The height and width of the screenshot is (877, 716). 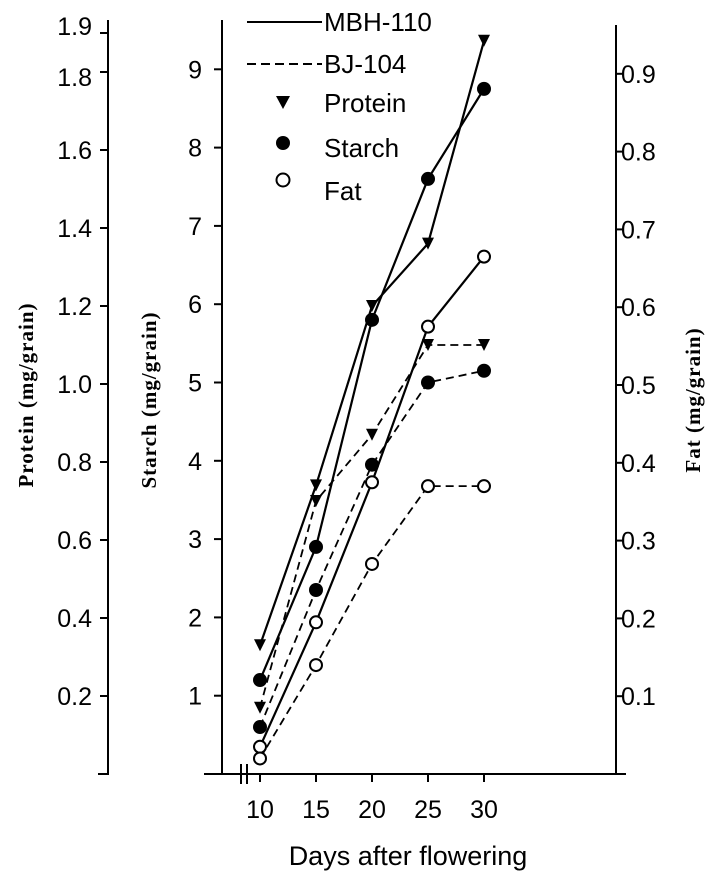 I want to click on legend-filled-circle-icon, so click(x=283, y=143).